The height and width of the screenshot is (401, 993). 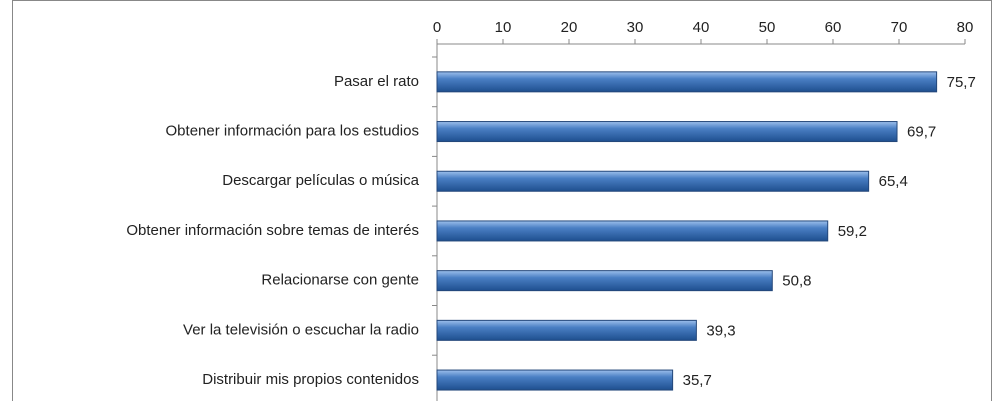 What do you see at coordinates (833, 27) in the screenshot?
I see `x-tick-label: 60` at bounding box center [833, 27].